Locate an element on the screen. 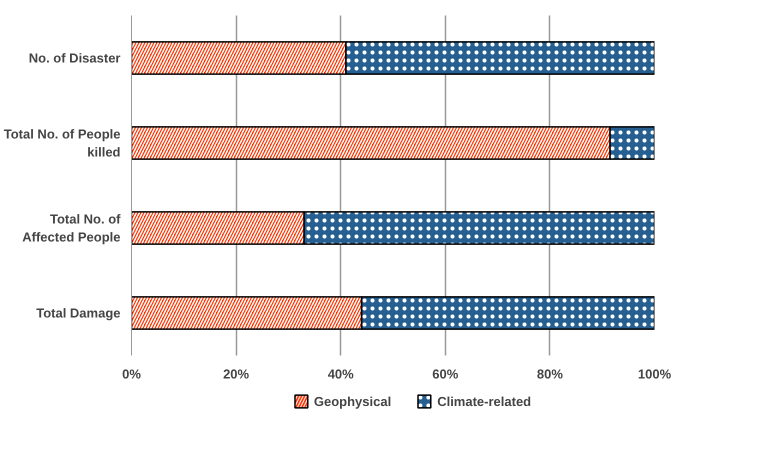 This screenshot has width=757, height=470. y-tick-label: Total No. of Affected People is located at coordinates (72, 228).